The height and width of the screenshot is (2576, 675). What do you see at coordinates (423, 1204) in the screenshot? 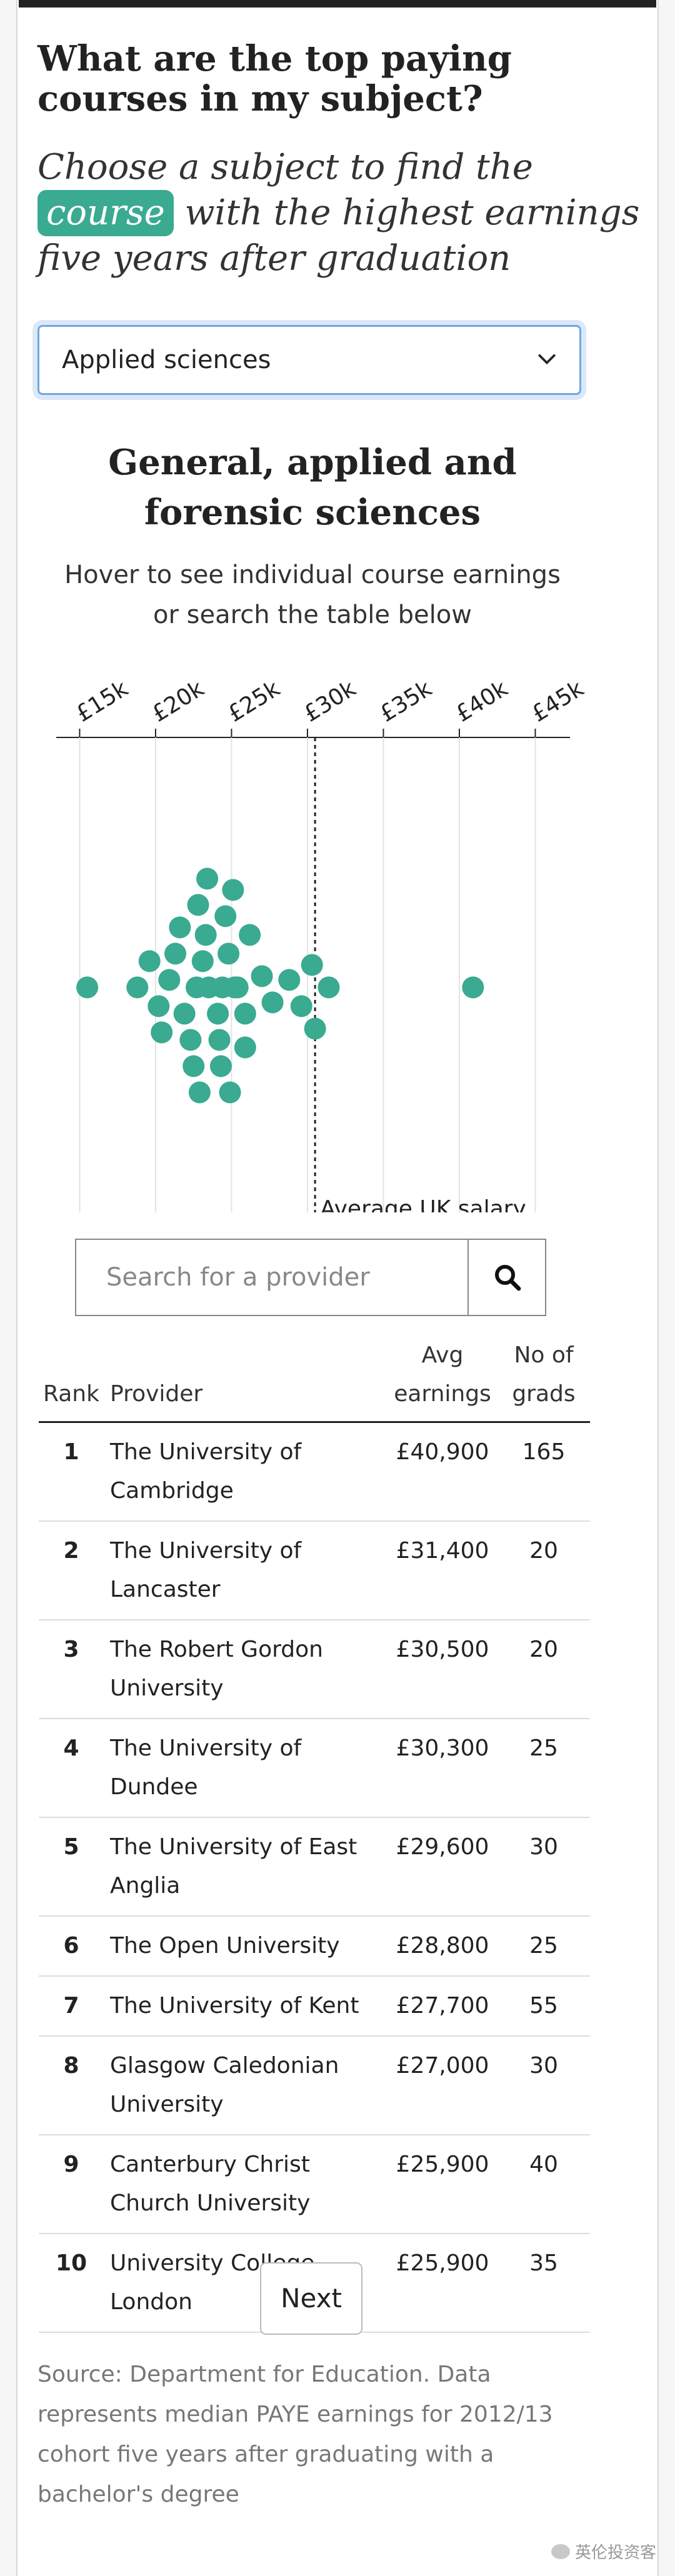
I see `average-salary-label: Average UK salary` at bounding box center [423, 1204].